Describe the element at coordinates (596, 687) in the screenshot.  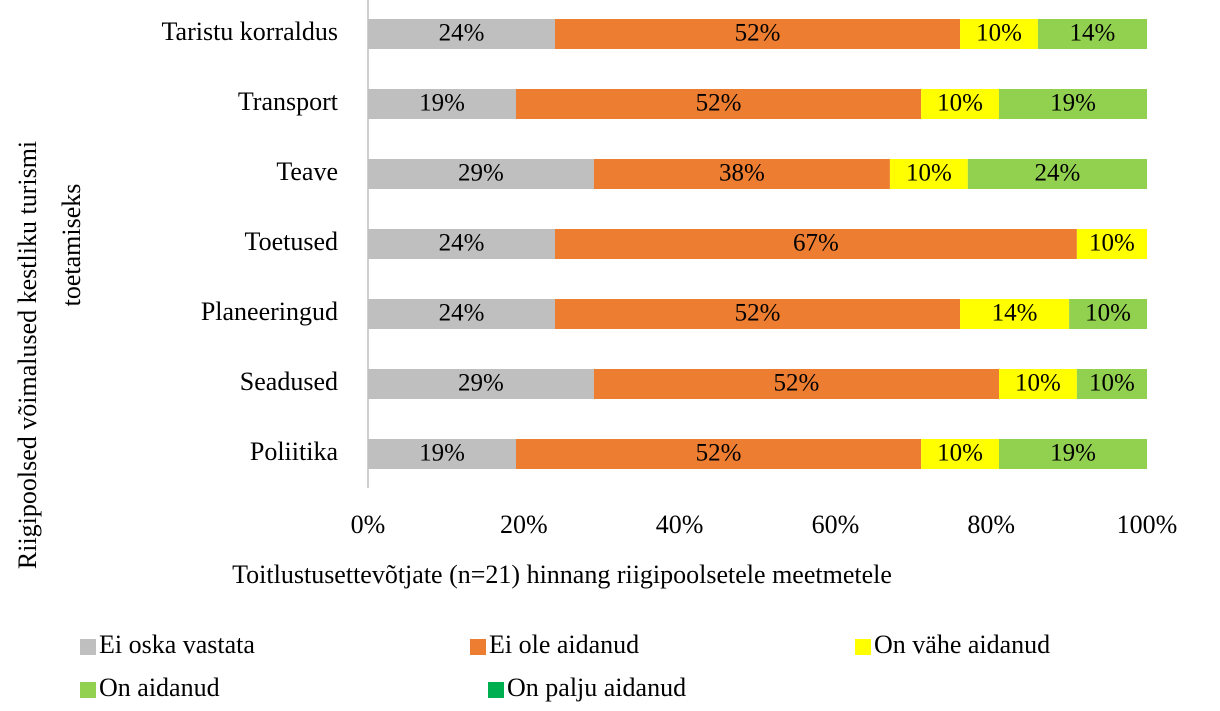
I see `legend-label: On palju aidanud` at that location.